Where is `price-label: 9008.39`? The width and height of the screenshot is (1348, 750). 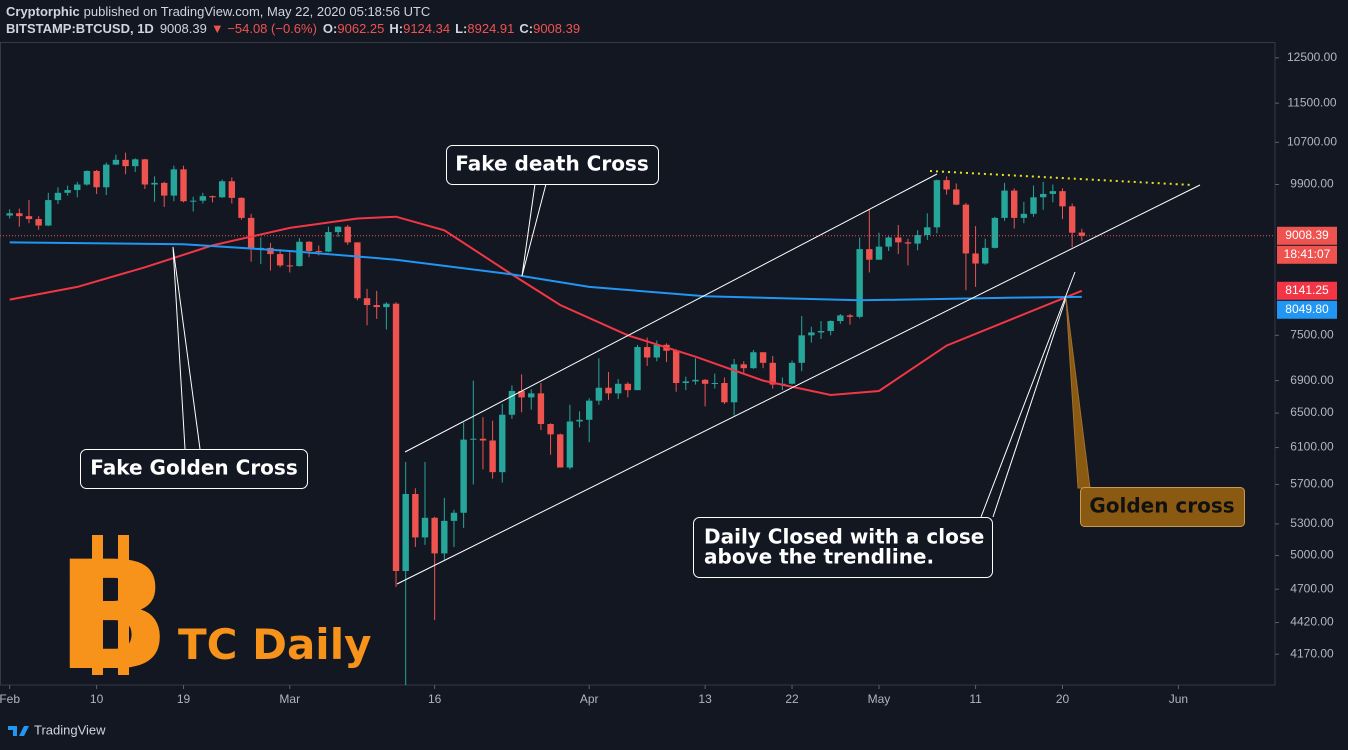 price-label: 9008.39 is located at coordinates (1307, 235).